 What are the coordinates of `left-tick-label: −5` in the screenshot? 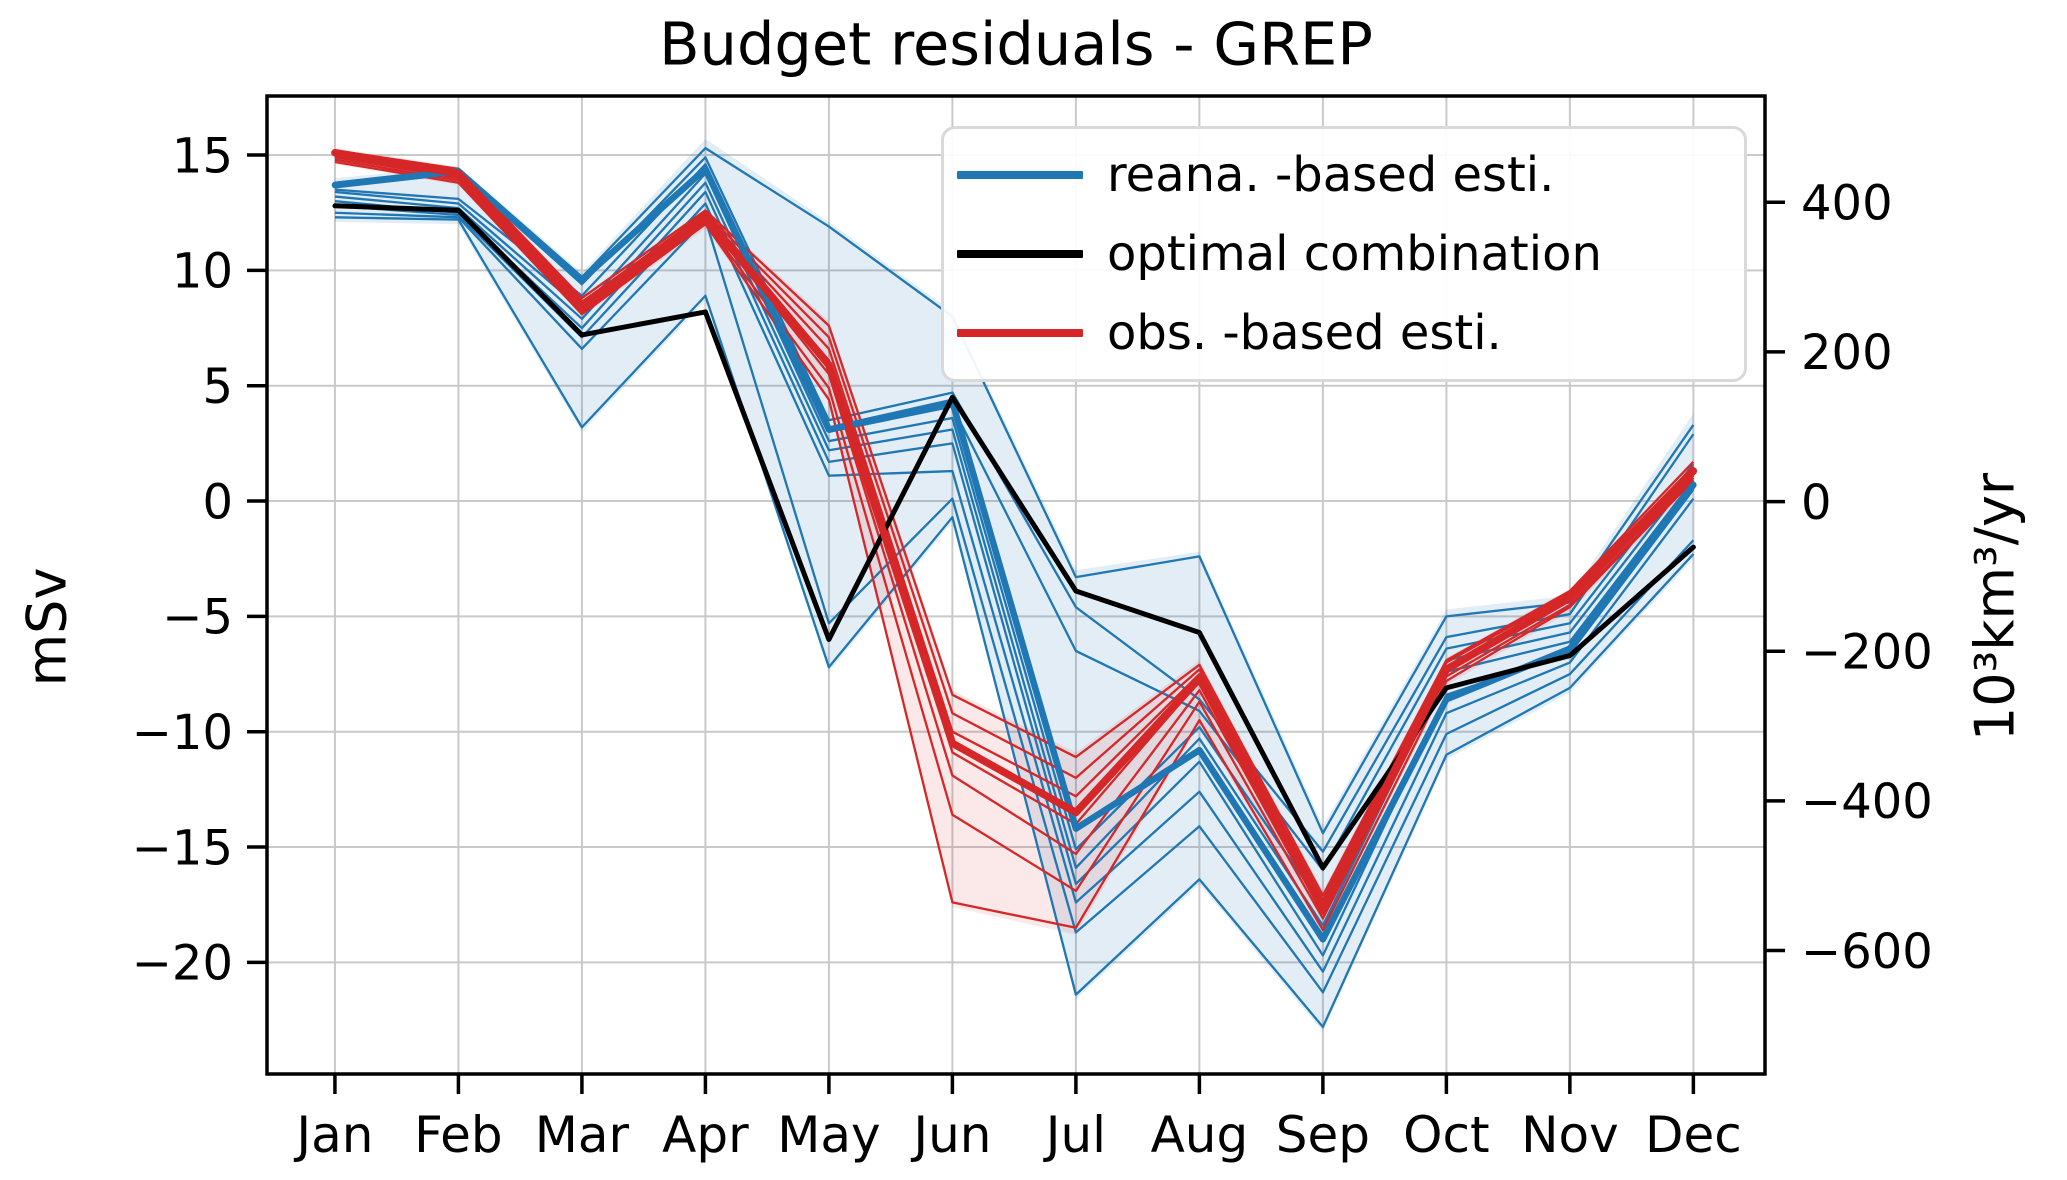 It's located at (197, 618).